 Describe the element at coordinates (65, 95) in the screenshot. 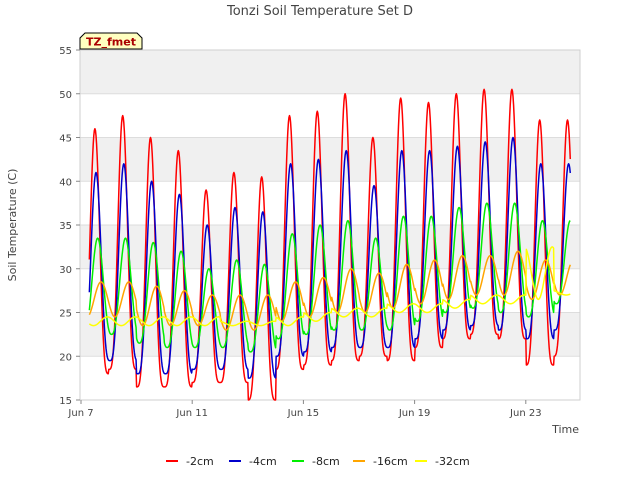

I see `y-tick-label: 50` at that location.